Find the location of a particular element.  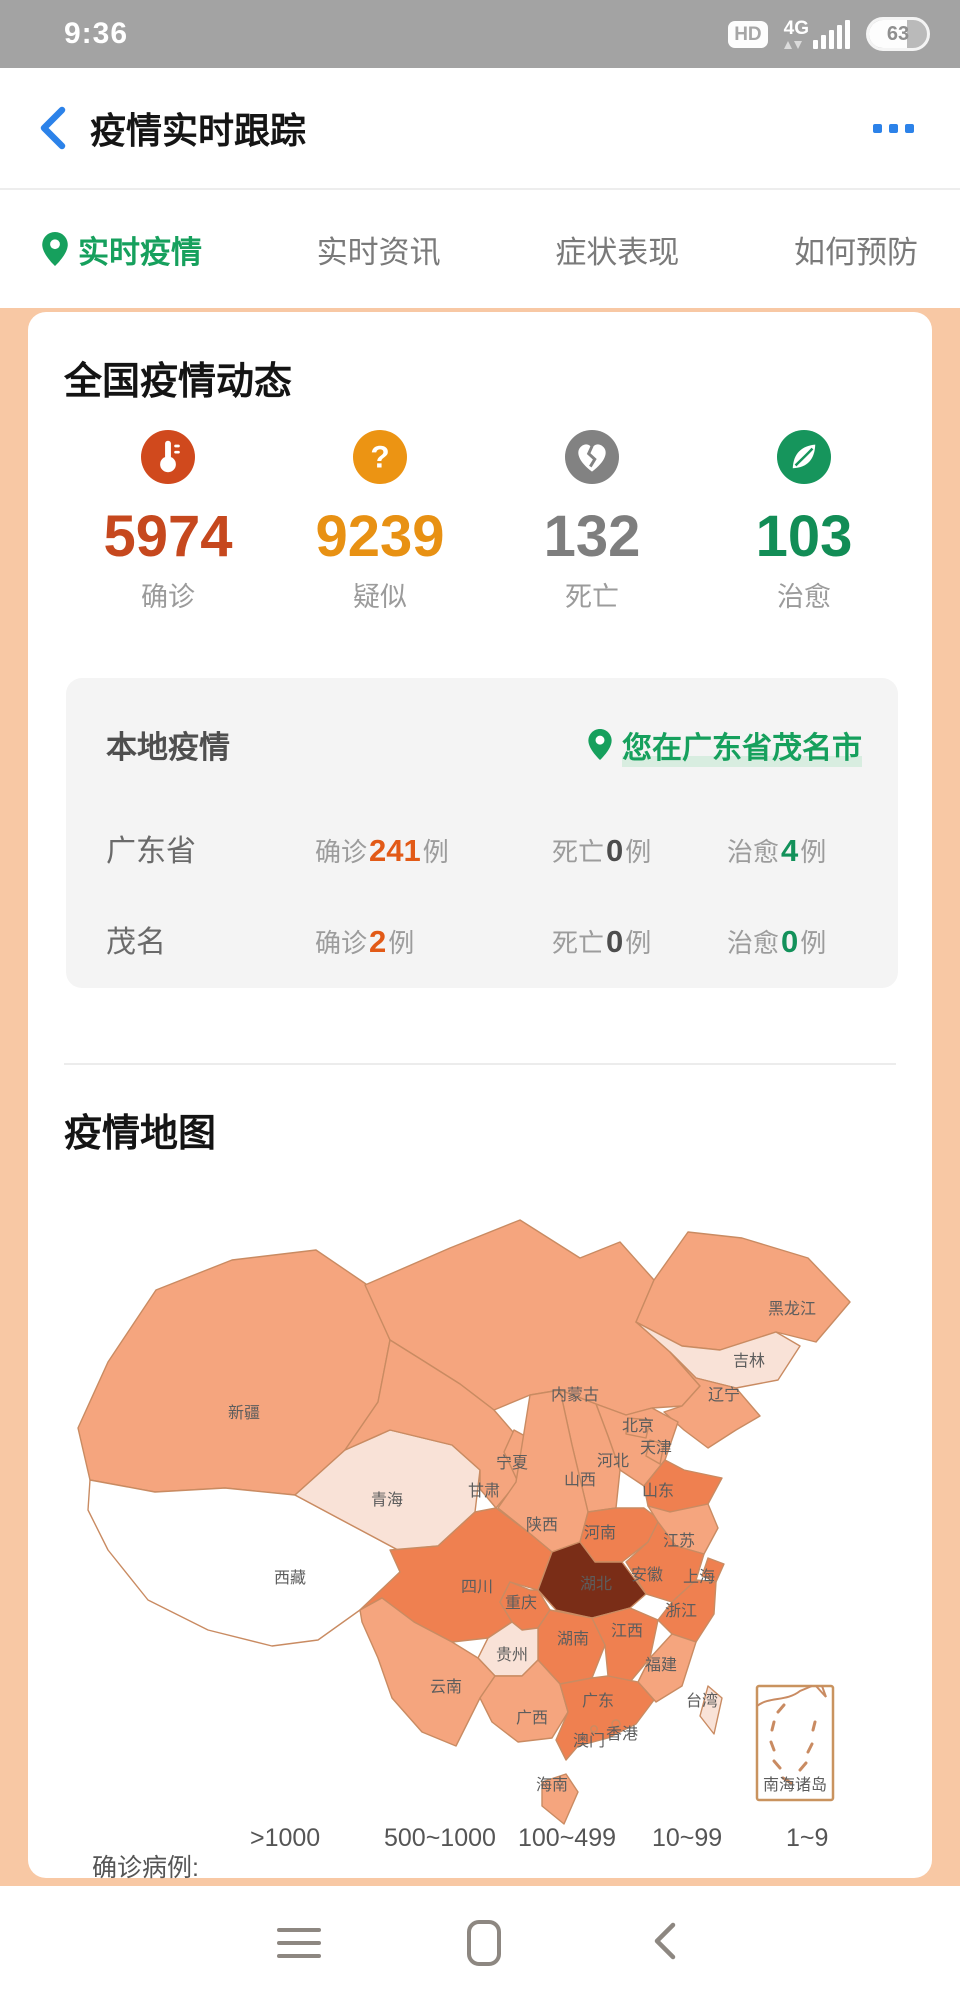

svg-text: 台湾 is located at coordinates (702, 1701).